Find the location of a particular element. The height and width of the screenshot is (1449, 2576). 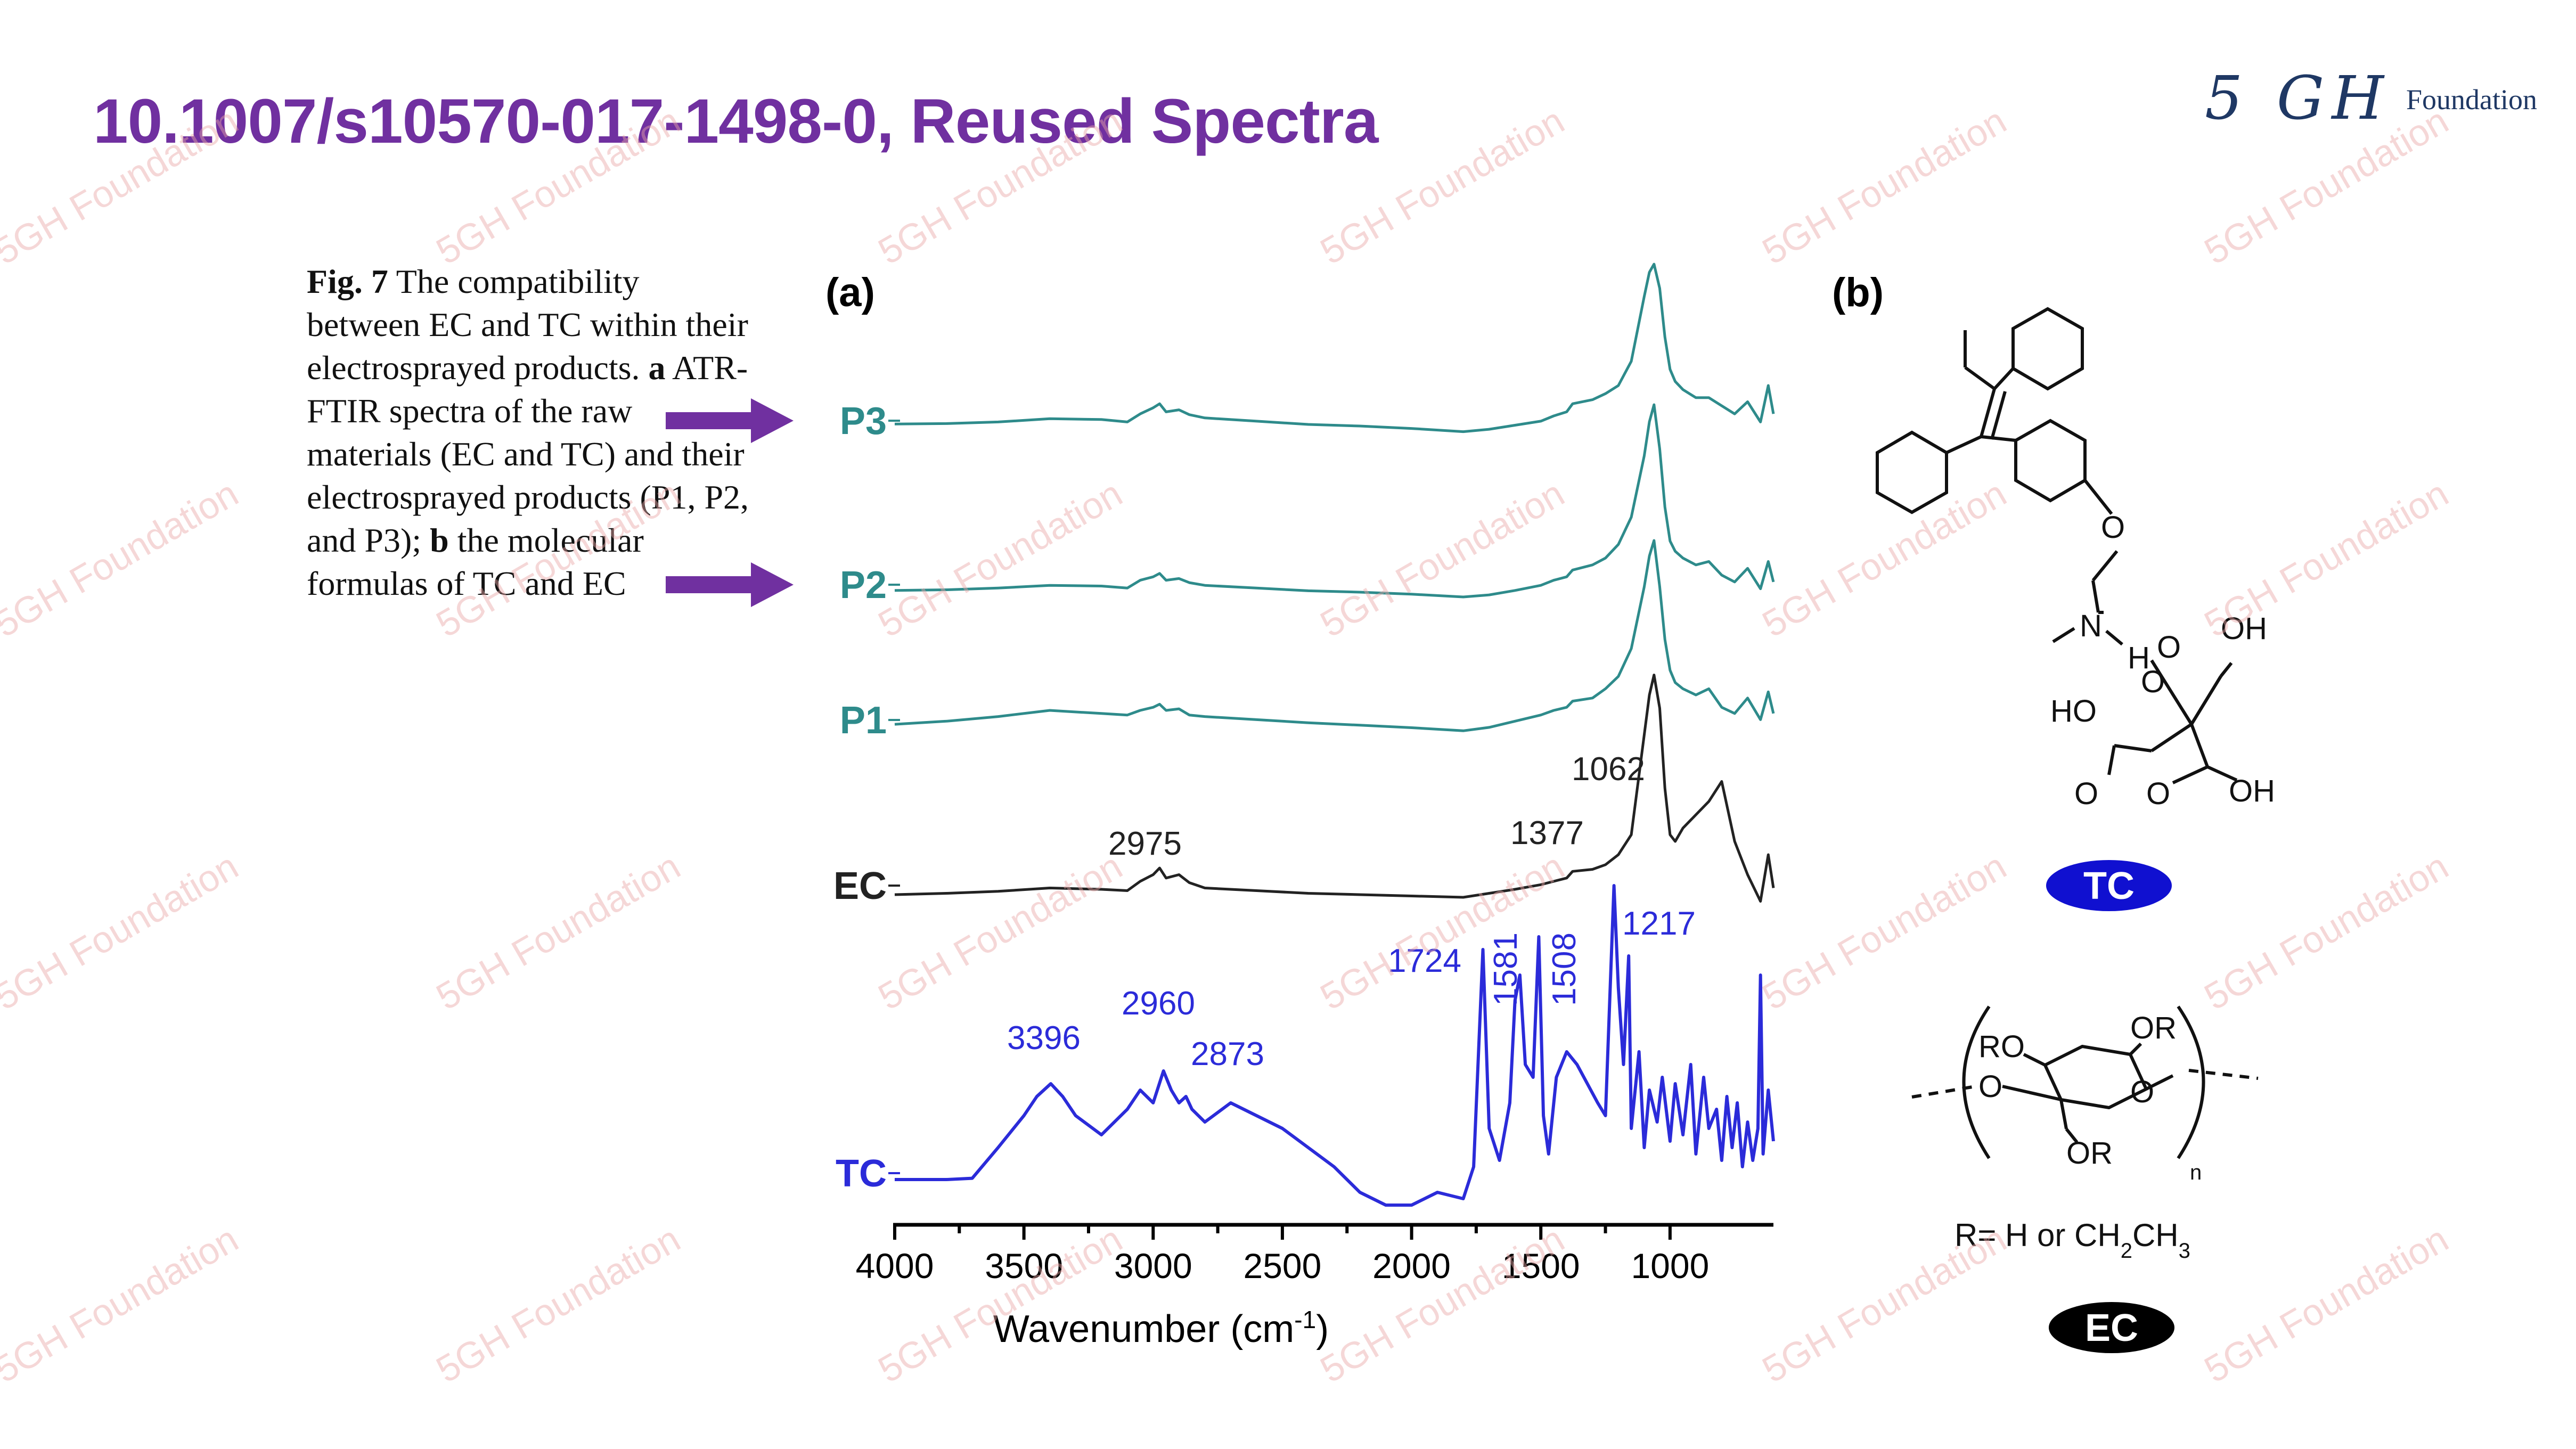

arrow-p2-shape is located at coordinates (730, 584).